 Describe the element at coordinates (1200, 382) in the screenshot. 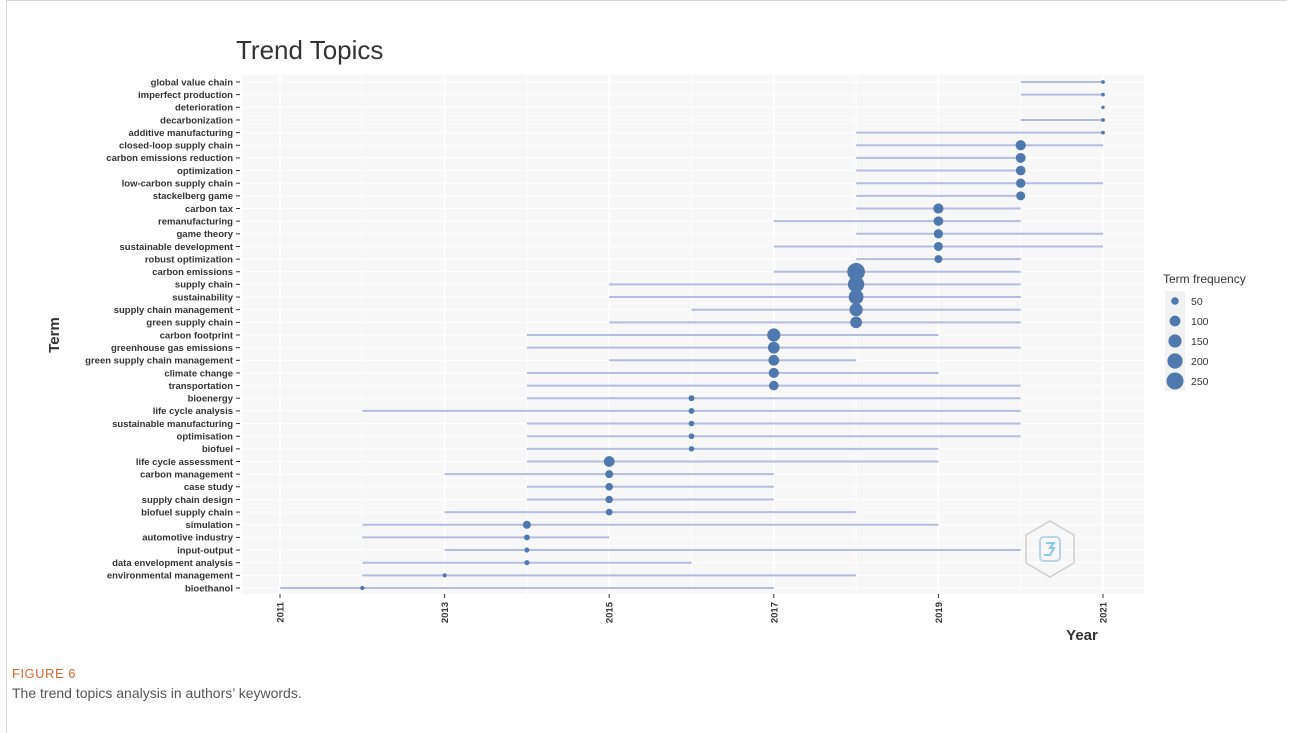

I see `legend-label: 250` at that location.